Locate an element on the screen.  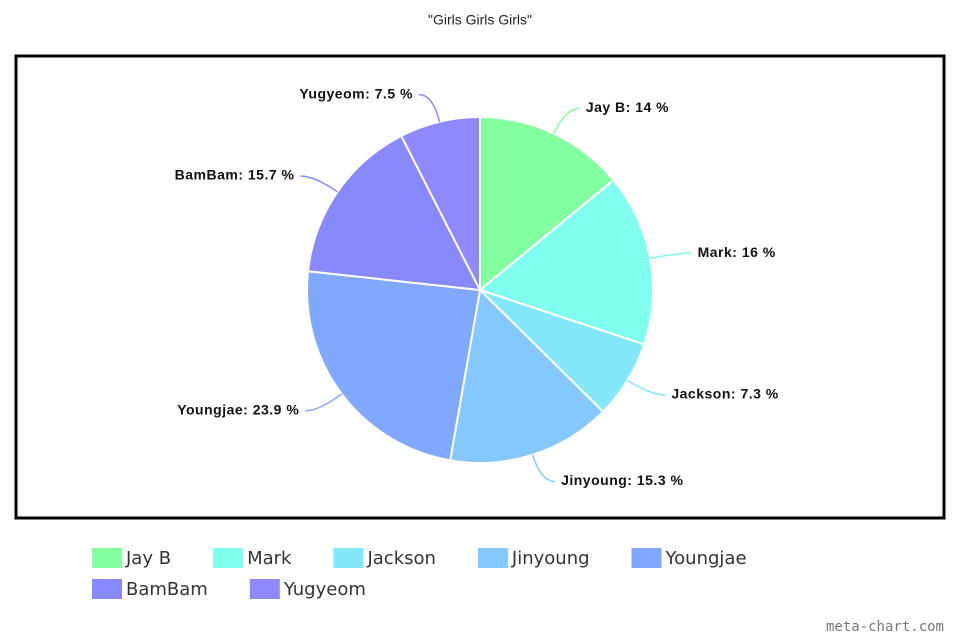
data-label: Mark: 16 % is located at coordinates (737, 252).